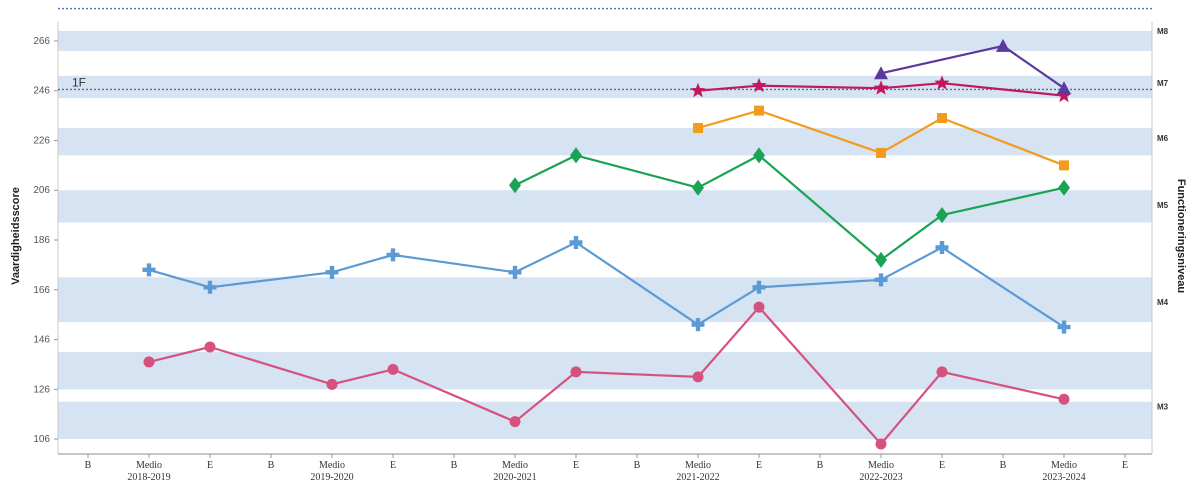 The height and width of the screenshot is (489, 1190). What do you see at coordinates (331, 477) in the screenshot?
I see `x-tick-sublabel: 2019-2020` at bounding box center [331, 477].